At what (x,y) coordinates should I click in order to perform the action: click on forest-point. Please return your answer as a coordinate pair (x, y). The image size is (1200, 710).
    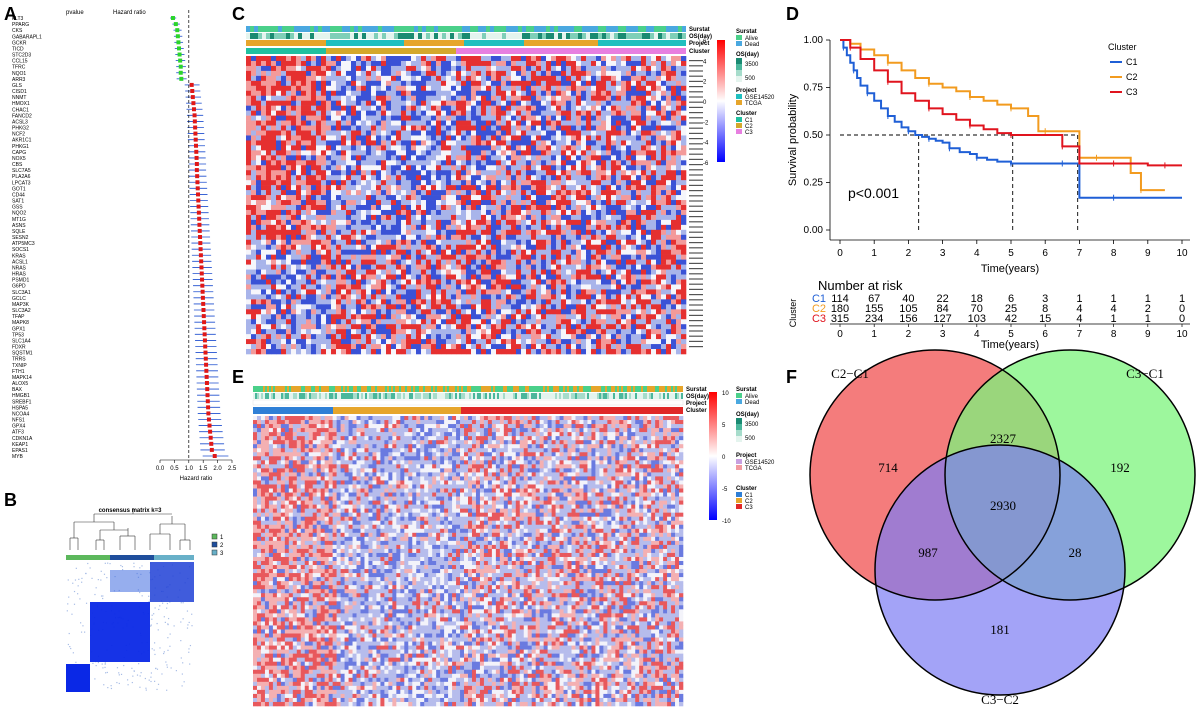
    Looking at the image, I should click on (204, 334).